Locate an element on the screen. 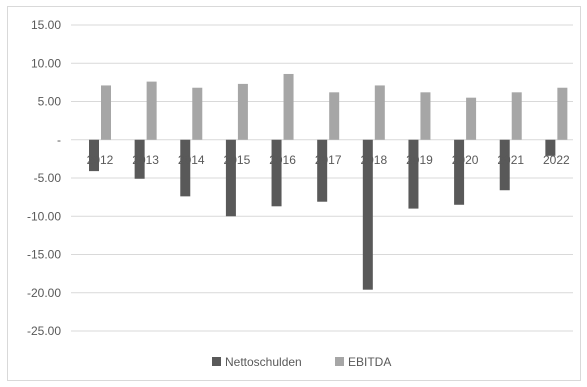 This screenshot has height=387, width=587. y-tick-label: -15.00 is located at coordinates (44, 255).